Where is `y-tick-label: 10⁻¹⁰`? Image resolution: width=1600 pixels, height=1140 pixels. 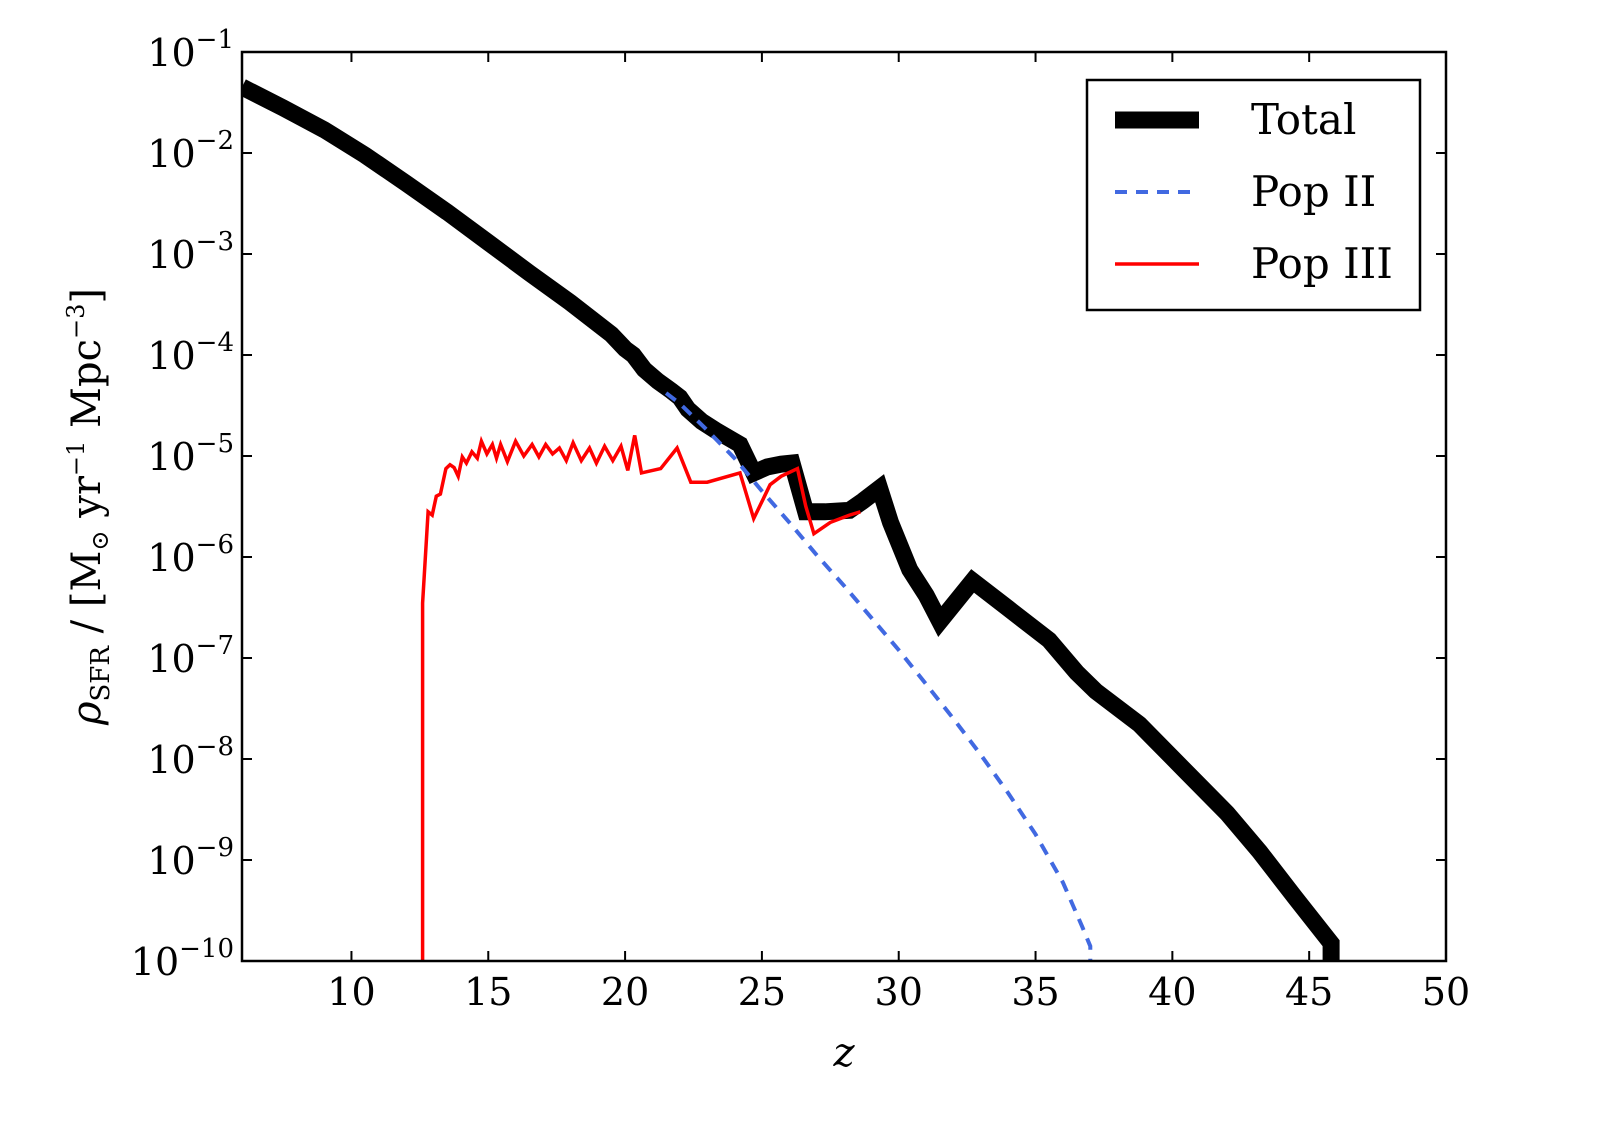
y-tick-label: 10⁻¹⁰ is located at coordinates (182, 959).